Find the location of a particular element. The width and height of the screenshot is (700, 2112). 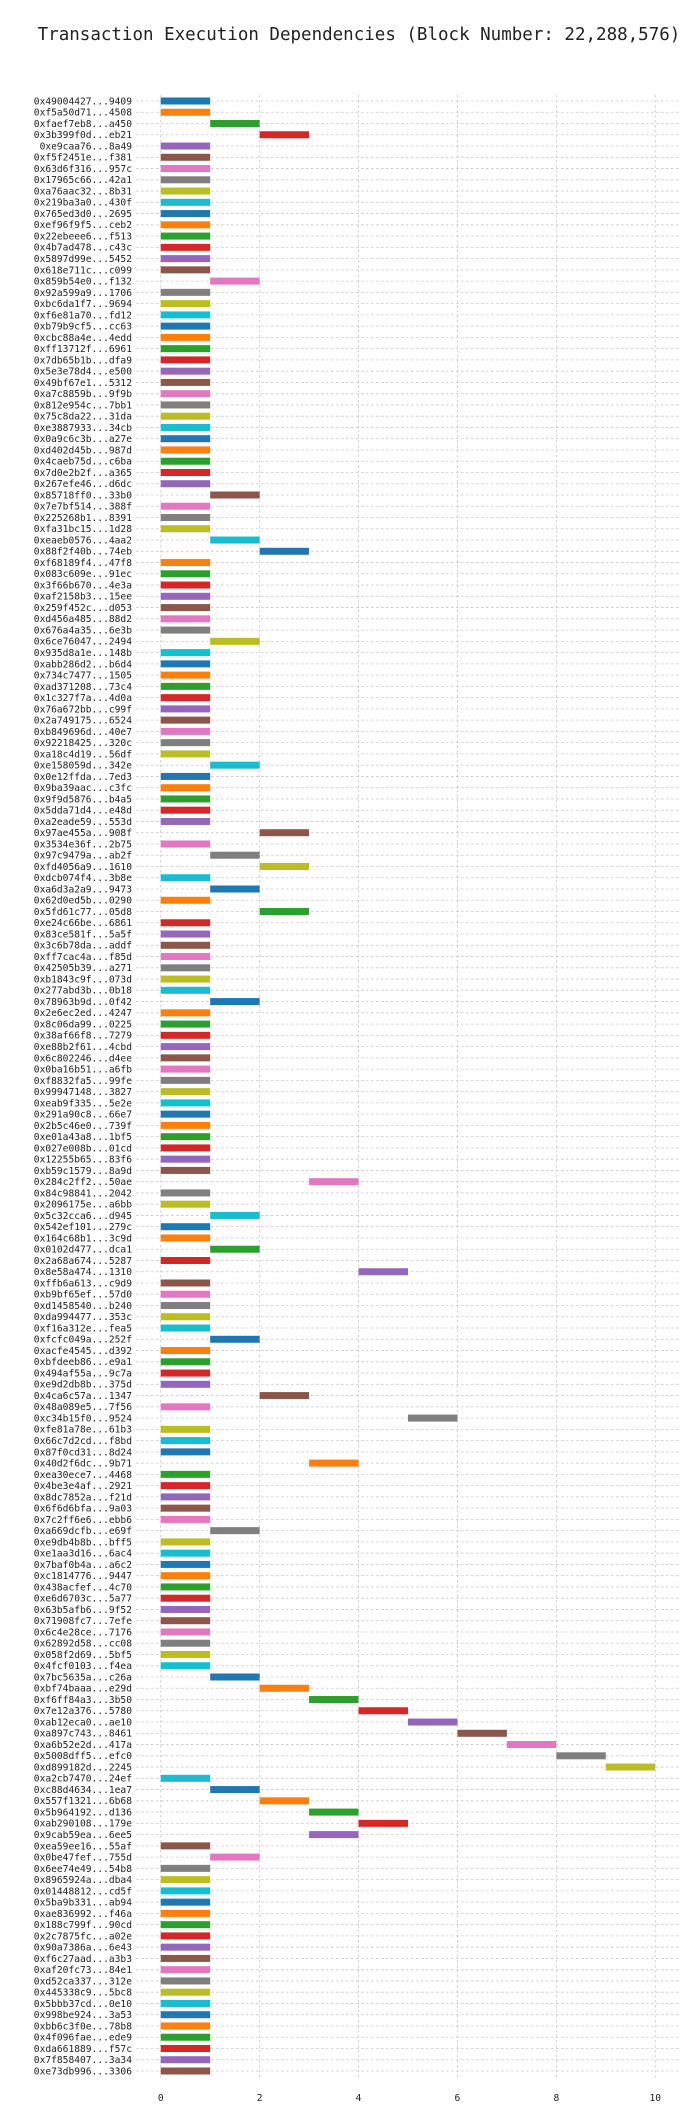

transaction-label: 0x1c327f7a...4d0a is located at coordinates (83, 698).